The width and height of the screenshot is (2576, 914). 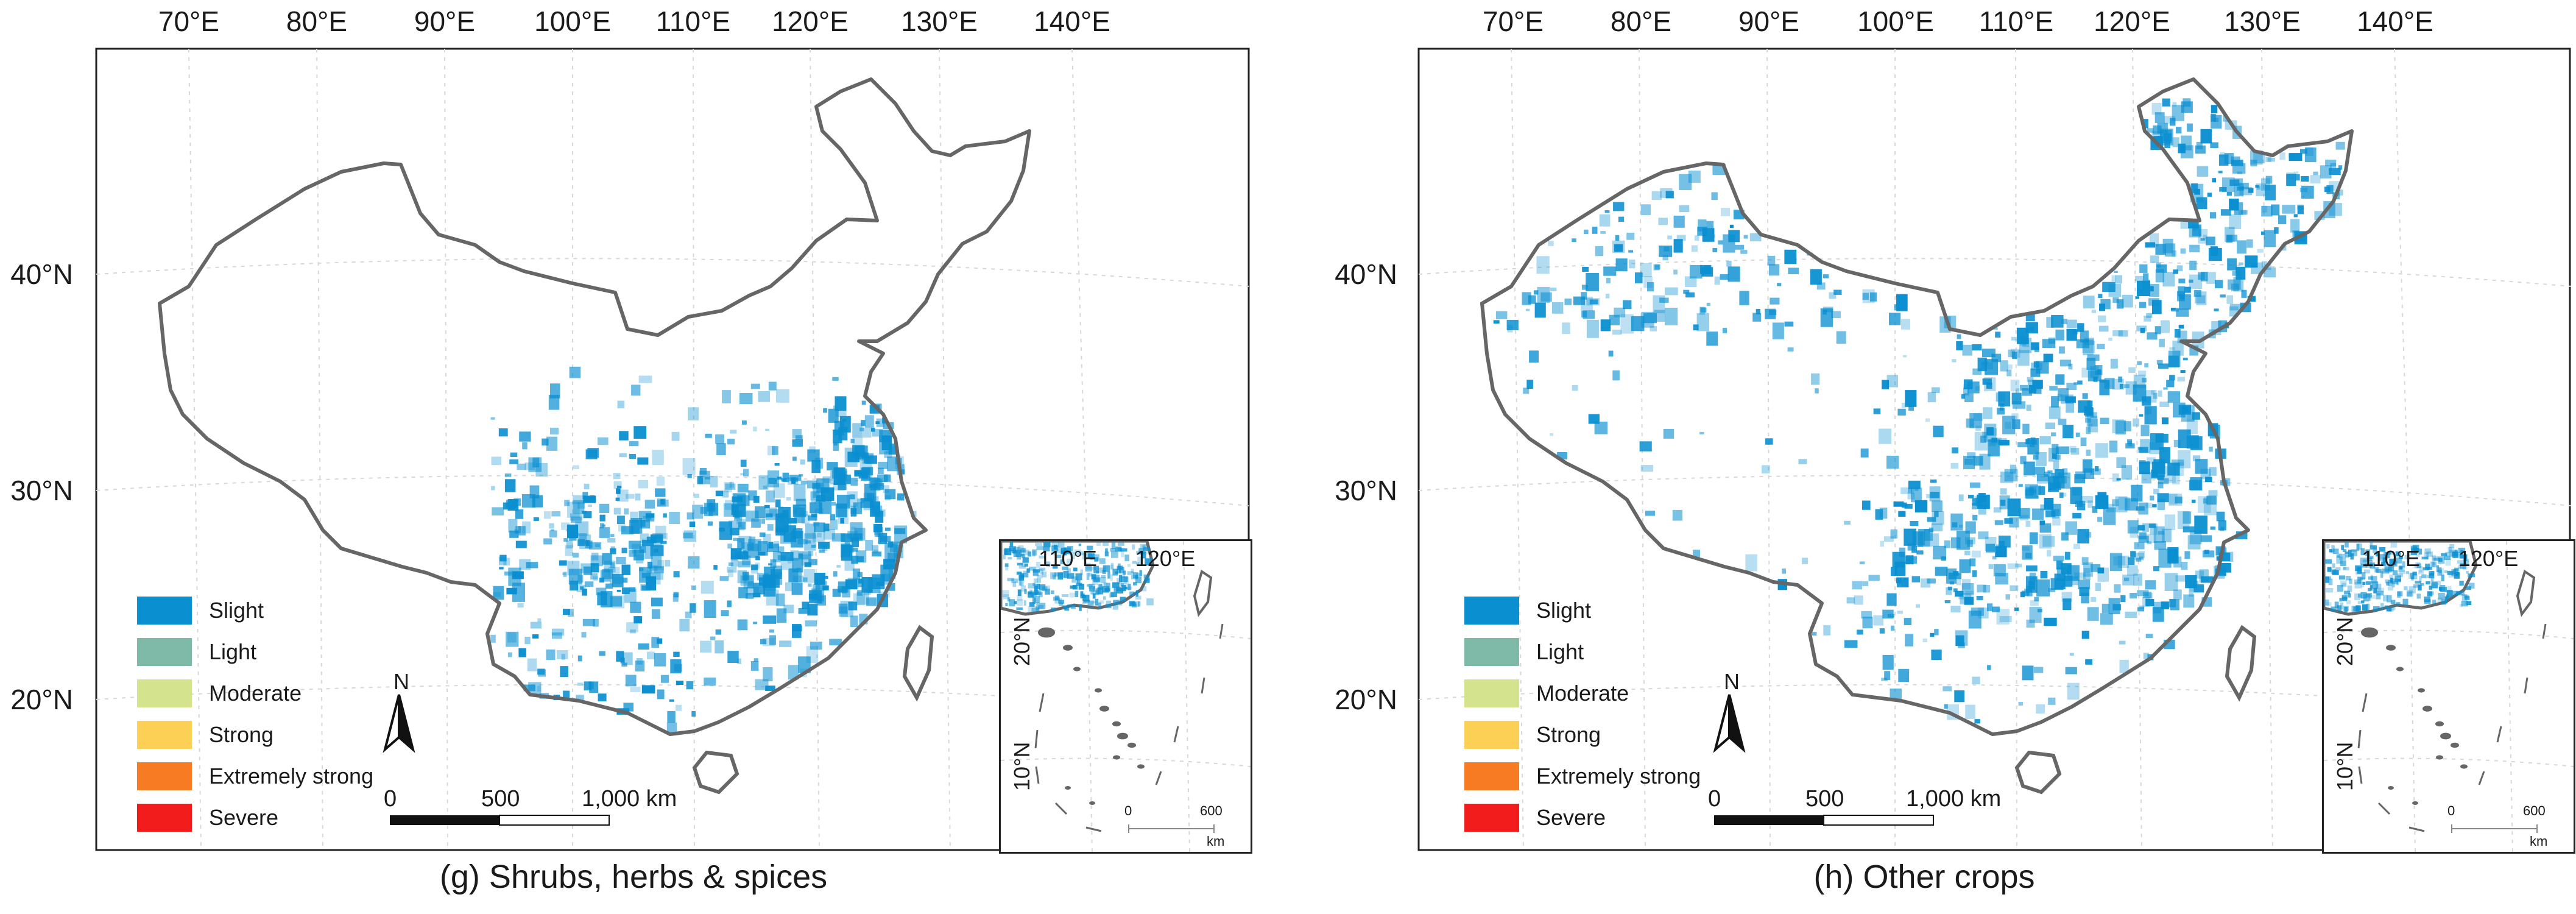 I want to click on legend-swatch, so click(x=1491, y=776).